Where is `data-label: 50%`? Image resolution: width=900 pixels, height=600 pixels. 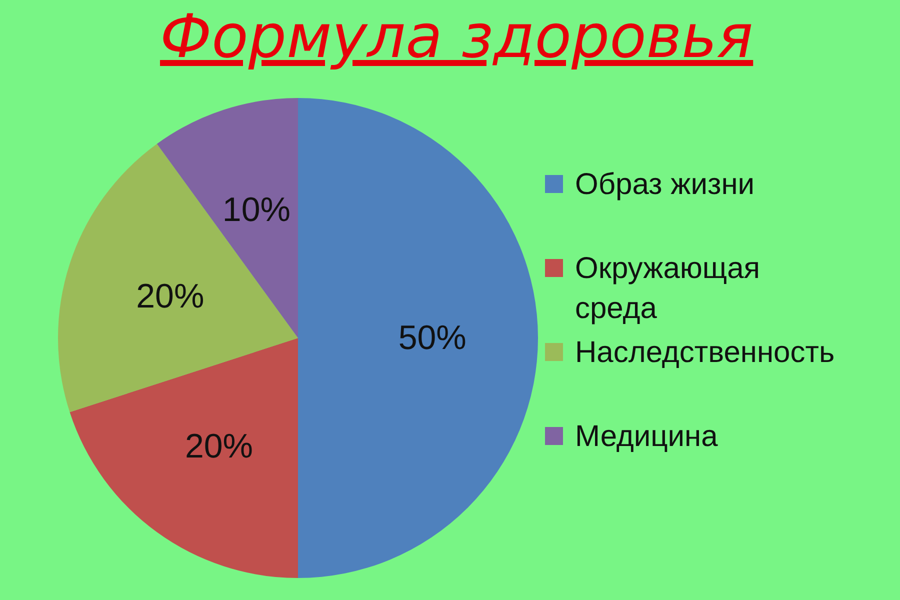
data-label: 50% is located at coordinates (432, 338).